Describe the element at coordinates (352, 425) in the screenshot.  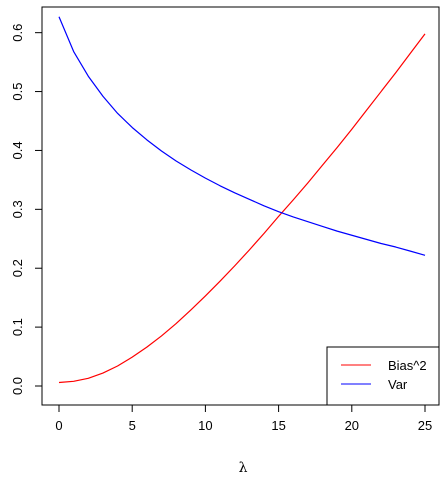
I see `x-tick-label: 20` at that location.